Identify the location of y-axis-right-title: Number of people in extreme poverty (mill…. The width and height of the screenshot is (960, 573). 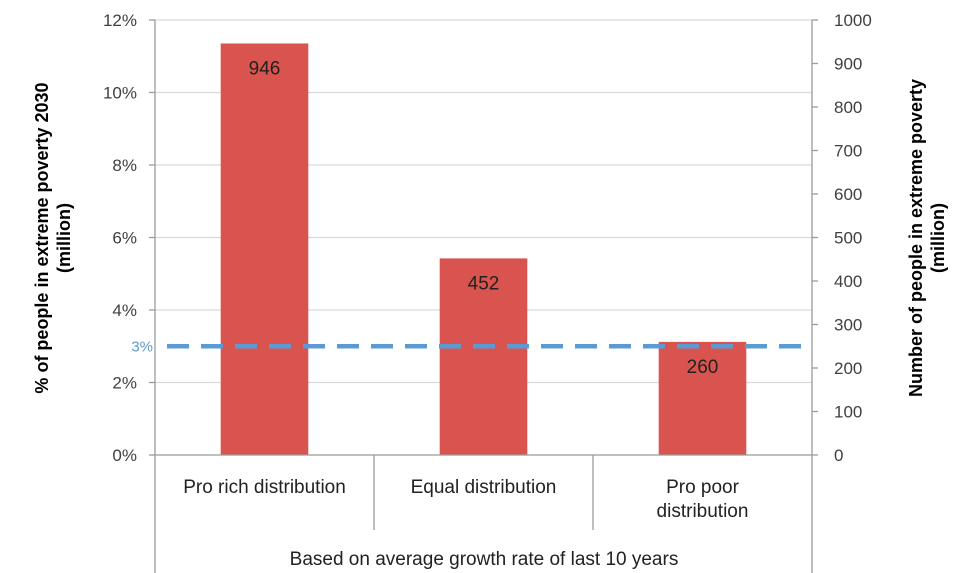
(927, 238).